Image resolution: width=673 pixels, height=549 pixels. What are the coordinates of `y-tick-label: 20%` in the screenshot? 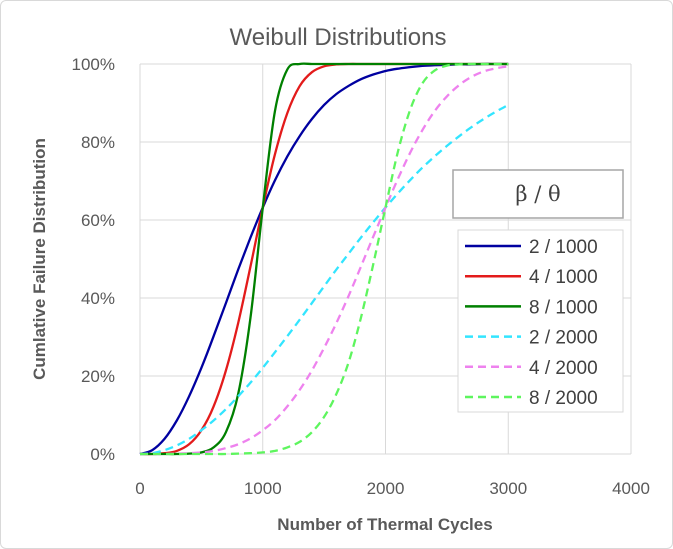 It's located at (98, 376).